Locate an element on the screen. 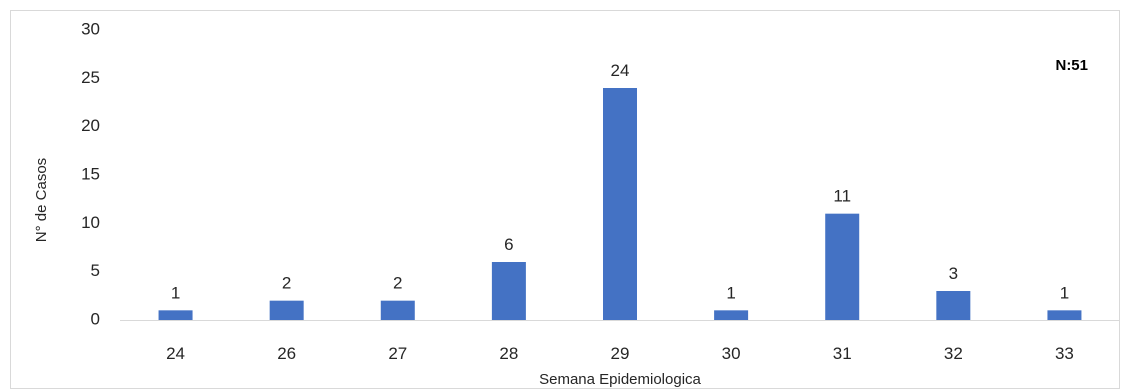 This screenshot has height=390, width=1130. bar-value-label: 3 is located at coordinates (953, 273).